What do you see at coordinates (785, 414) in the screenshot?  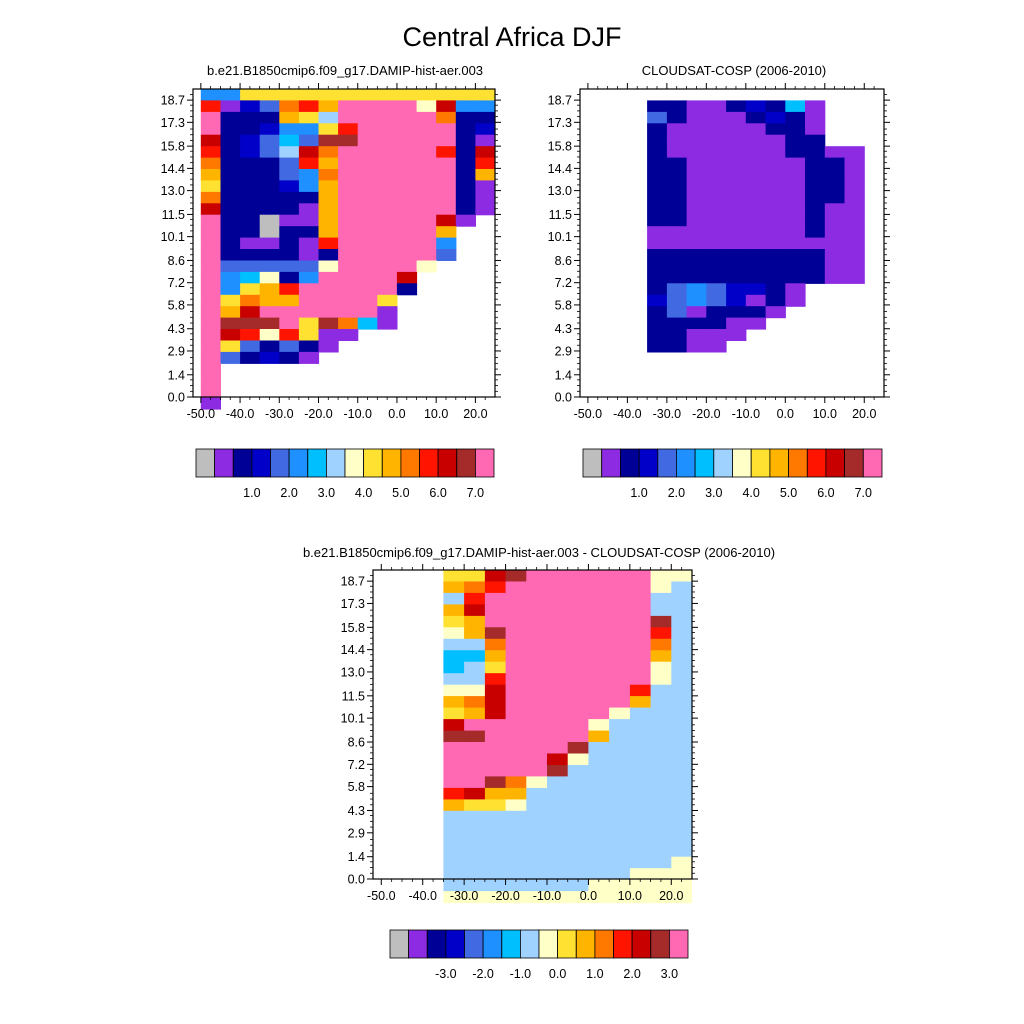 I see `x-tick-label: 0.0` at bounding box center [785, 414].